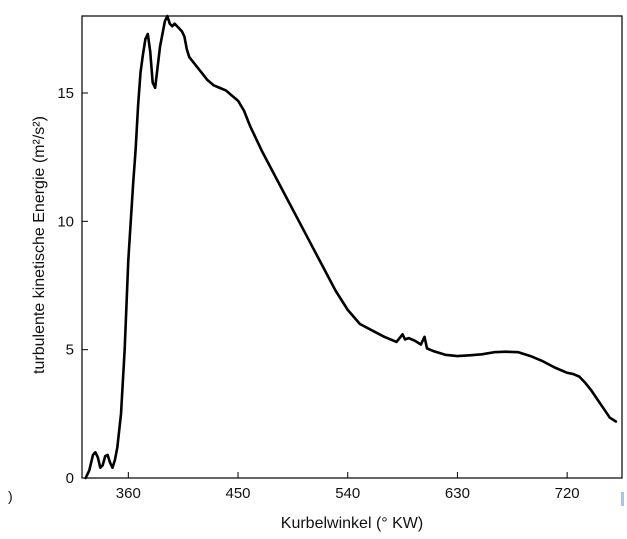  What do you see at coordinates (65, 93) in the screenshot?
I see `y-tick-label: 15` at bounding box center [65, 93].